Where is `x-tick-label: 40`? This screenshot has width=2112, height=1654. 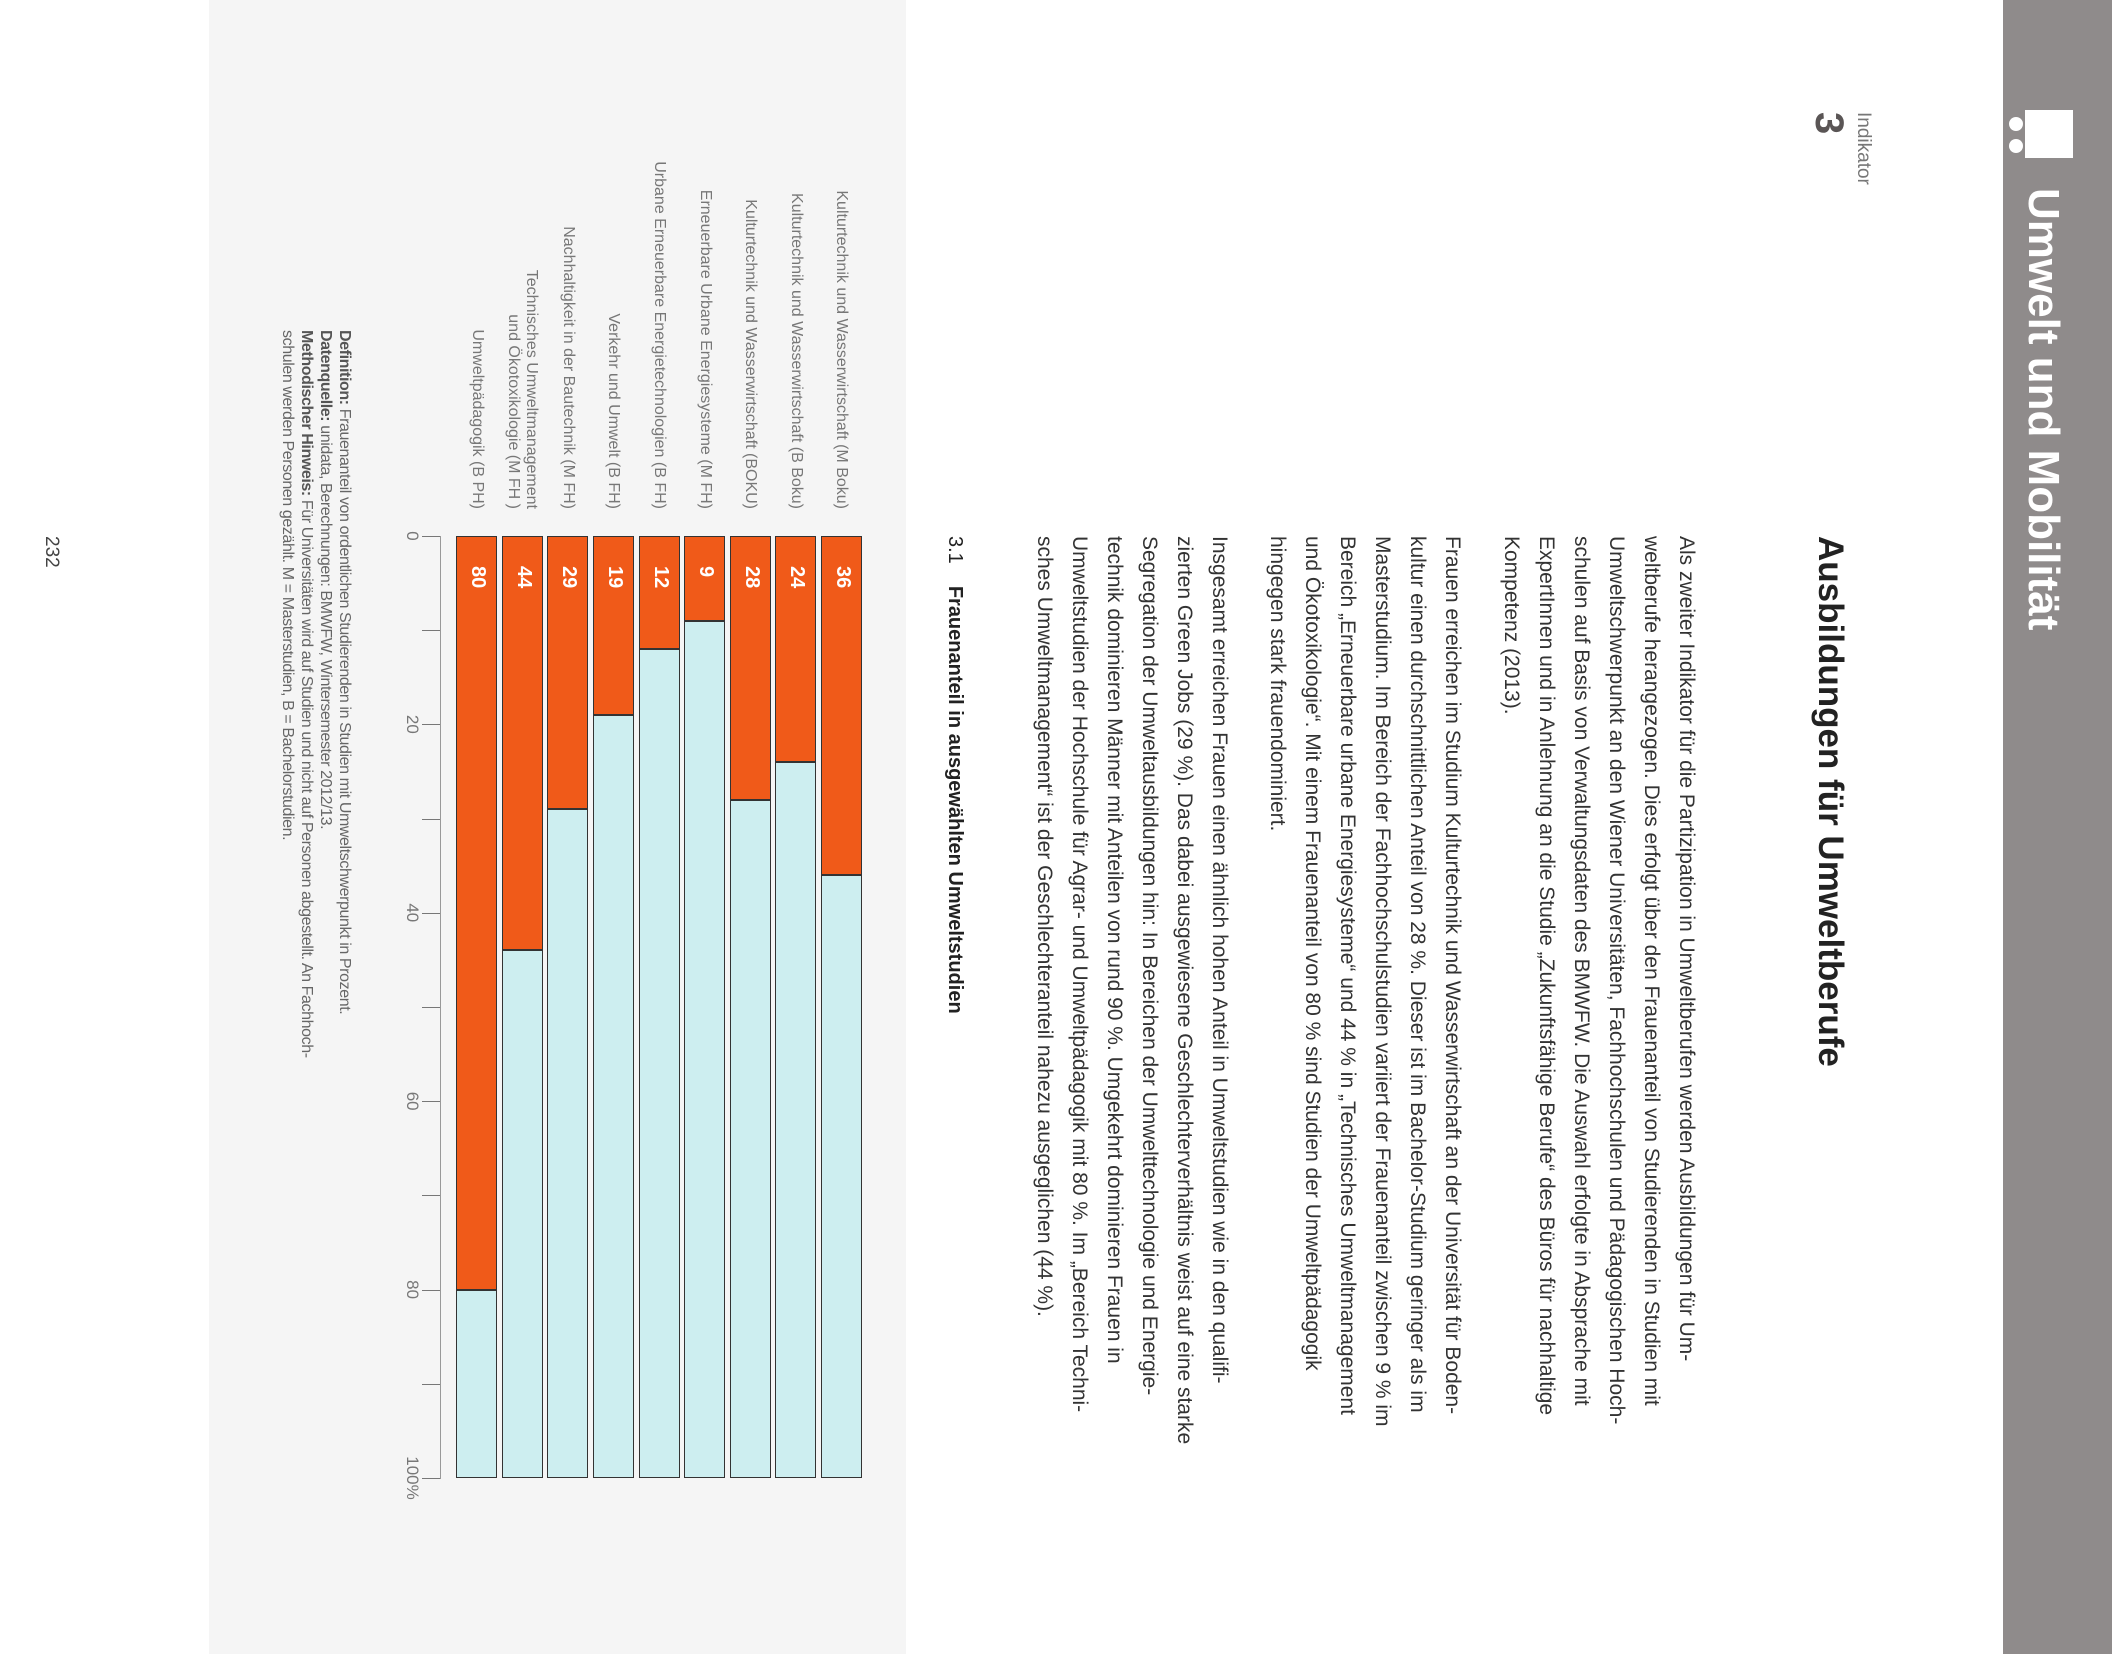
x-tick-label: 40 is located at coordinates (412, 913).